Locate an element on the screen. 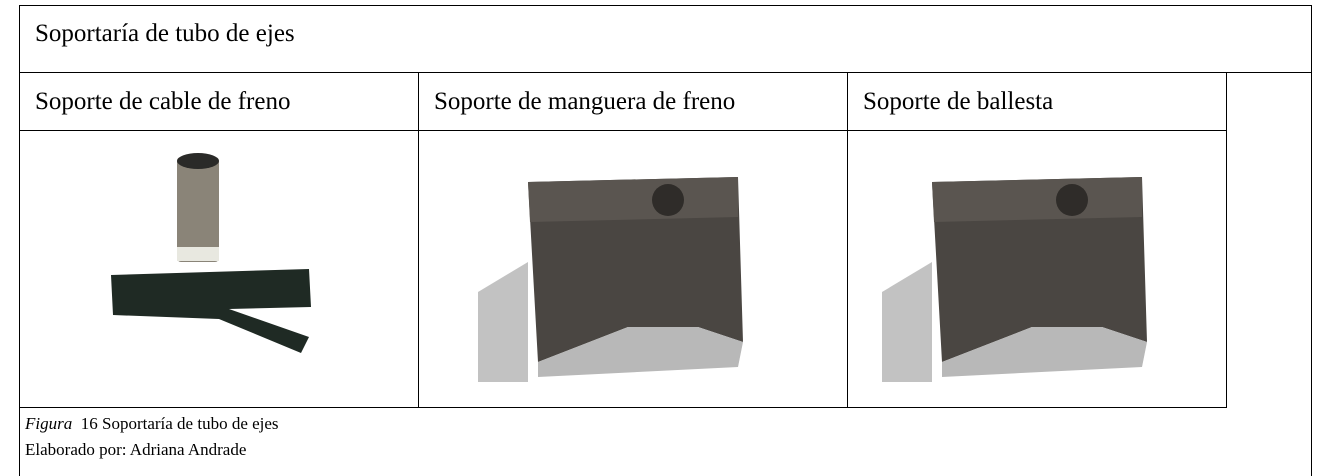  figure-caption: Figura 16 Soportaría de tubo de ejes is located at coordinates (152, 424).